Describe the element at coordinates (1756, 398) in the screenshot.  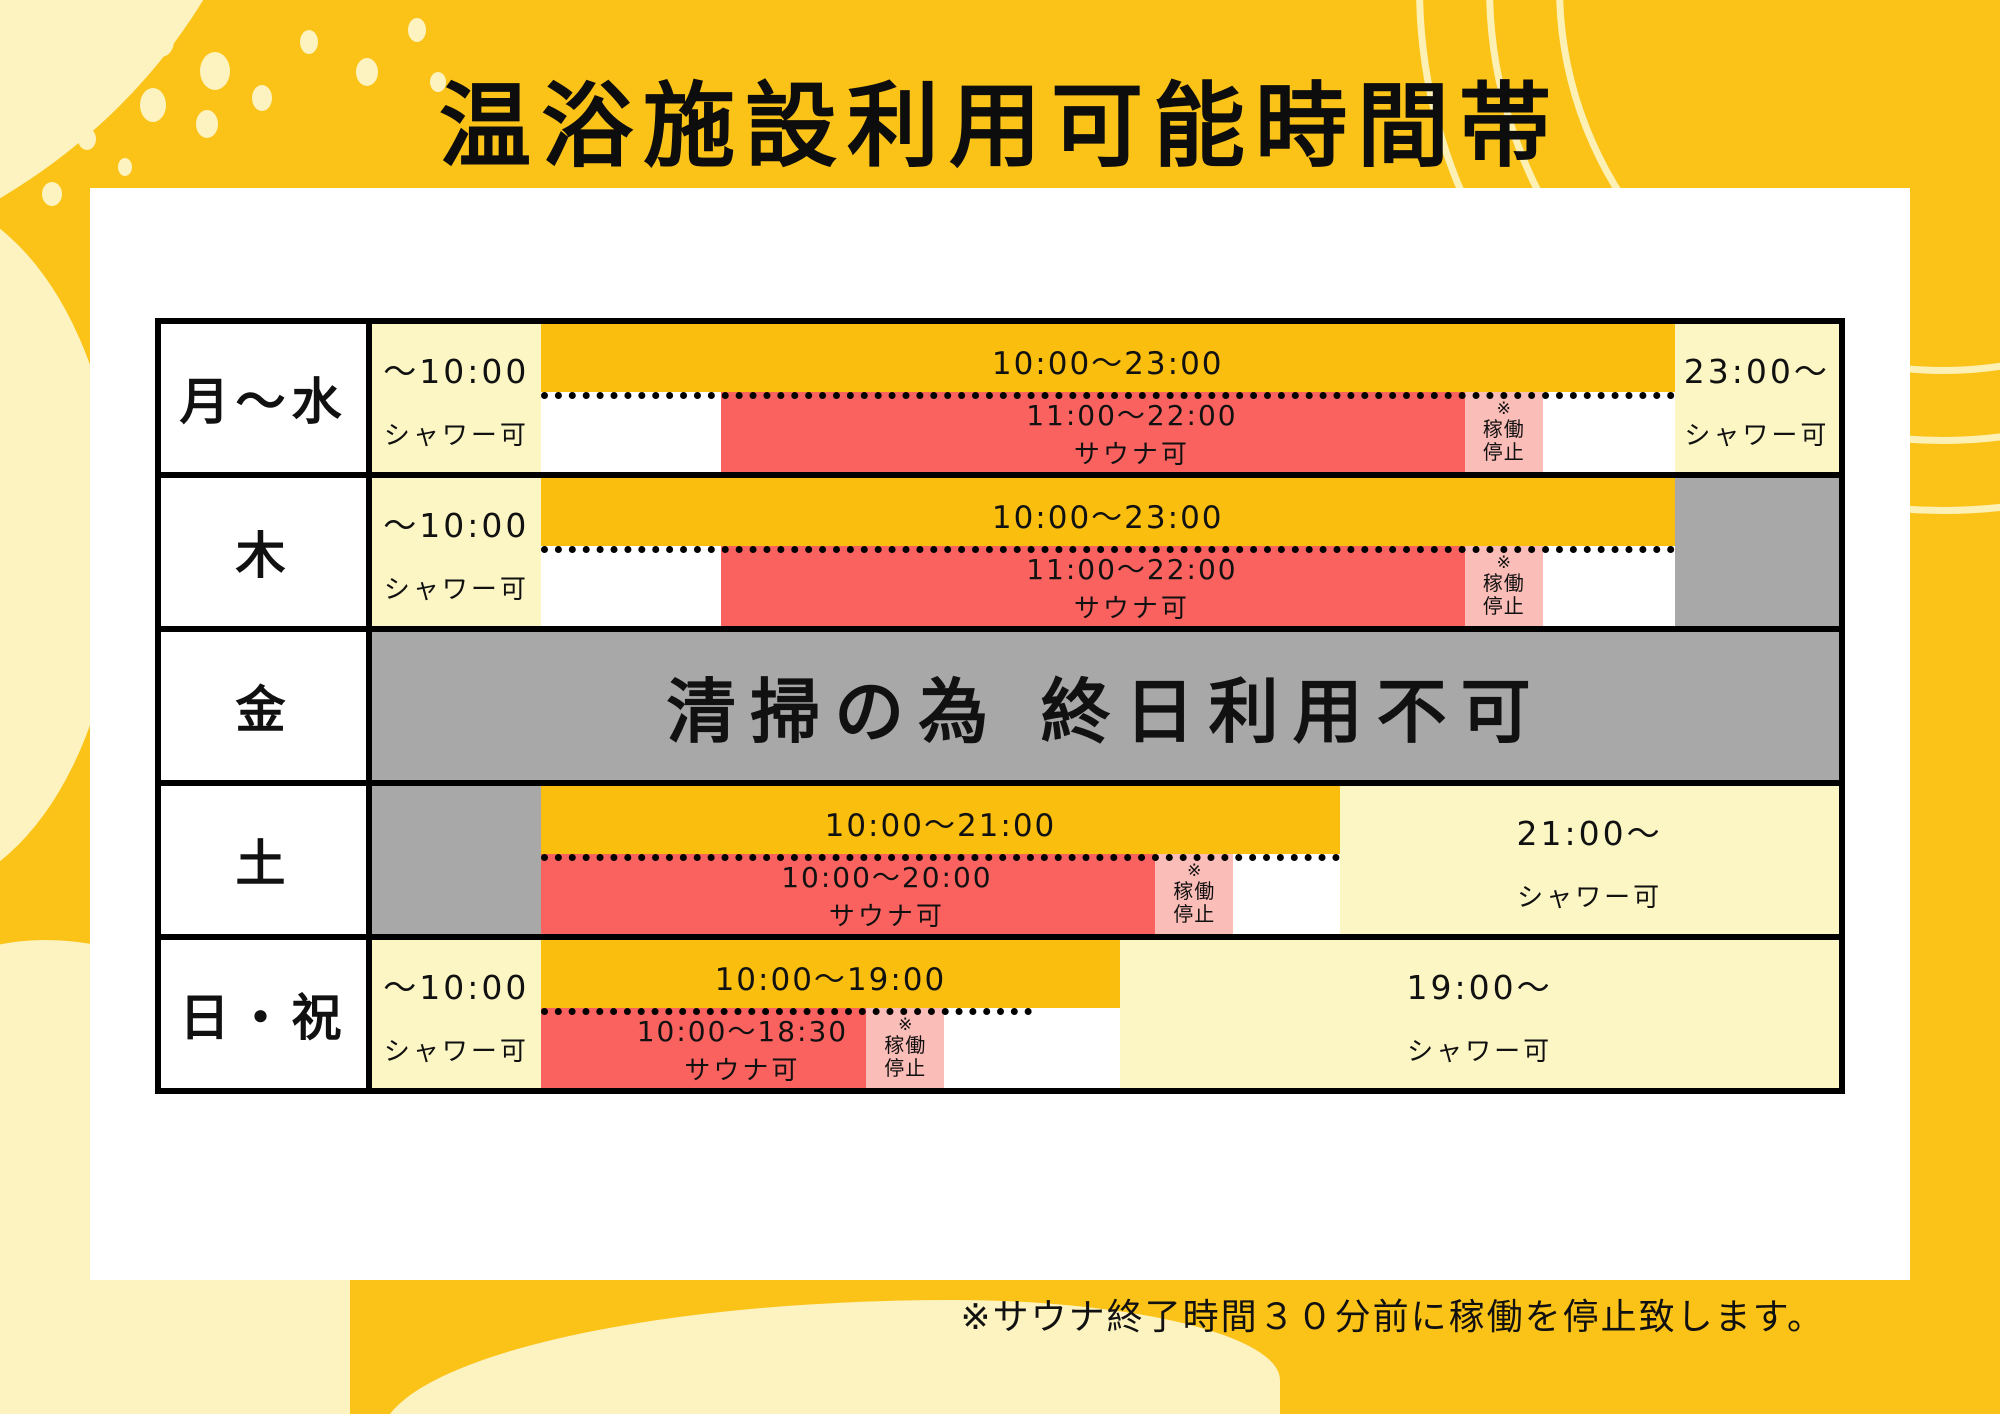
I see `shower-evening-segment: 23:00〜 シャワー可` at that location.